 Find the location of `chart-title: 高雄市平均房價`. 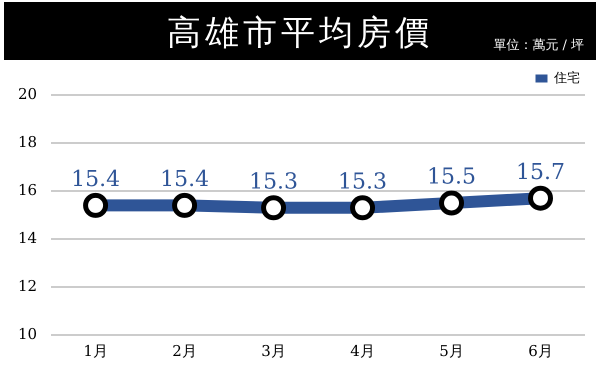

chart-title: 高雄市平均房價 is located at coordinates (300, 33).